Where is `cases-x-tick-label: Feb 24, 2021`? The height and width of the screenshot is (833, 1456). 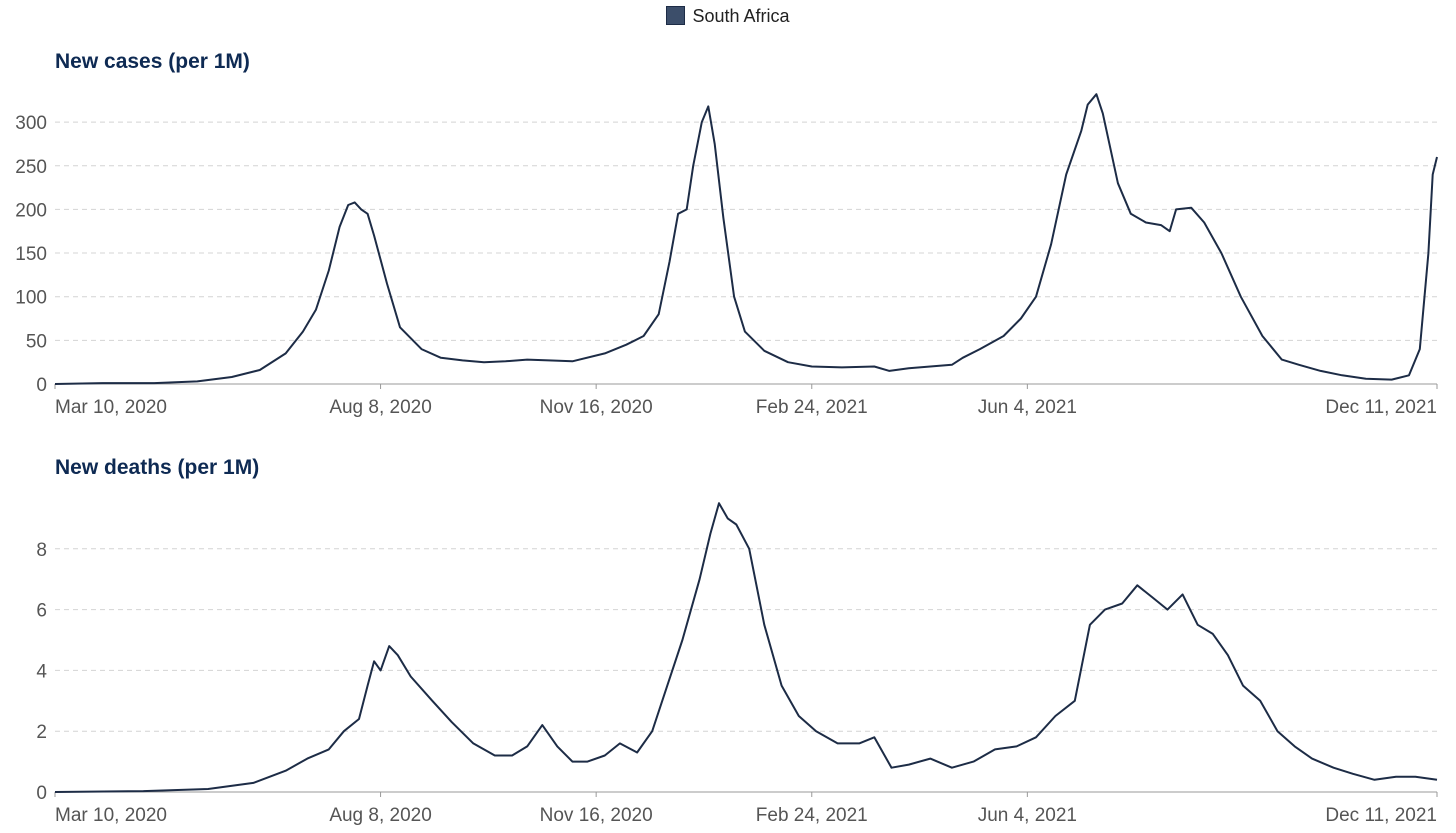
cases-x-tick-label: Feb 24, 2021 is located at coordinates (812, 407).